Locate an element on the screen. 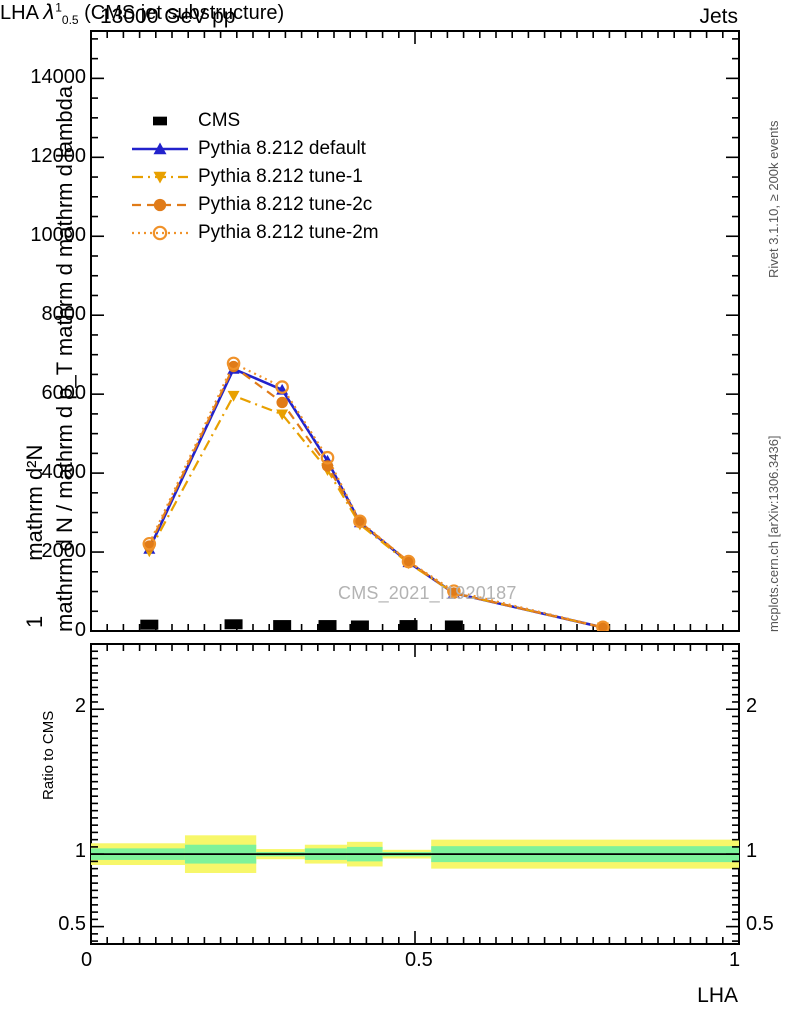 This screenshot has height=1024, width=786. ratio-y-tick-label-right: 1 is located at coordinates (752, 851).